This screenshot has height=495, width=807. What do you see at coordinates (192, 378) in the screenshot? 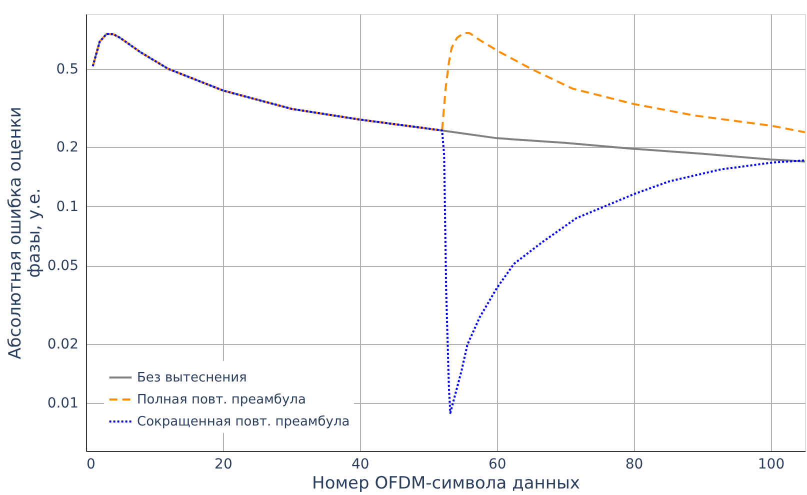
I see `legend-label: Без вытеснения` at bounding box center [192, 378].